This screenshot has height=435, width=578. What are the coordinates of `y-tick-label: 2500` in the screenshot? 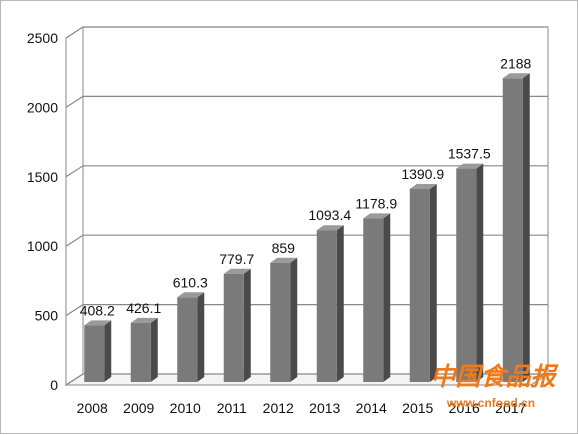 It's located at (42, 38).